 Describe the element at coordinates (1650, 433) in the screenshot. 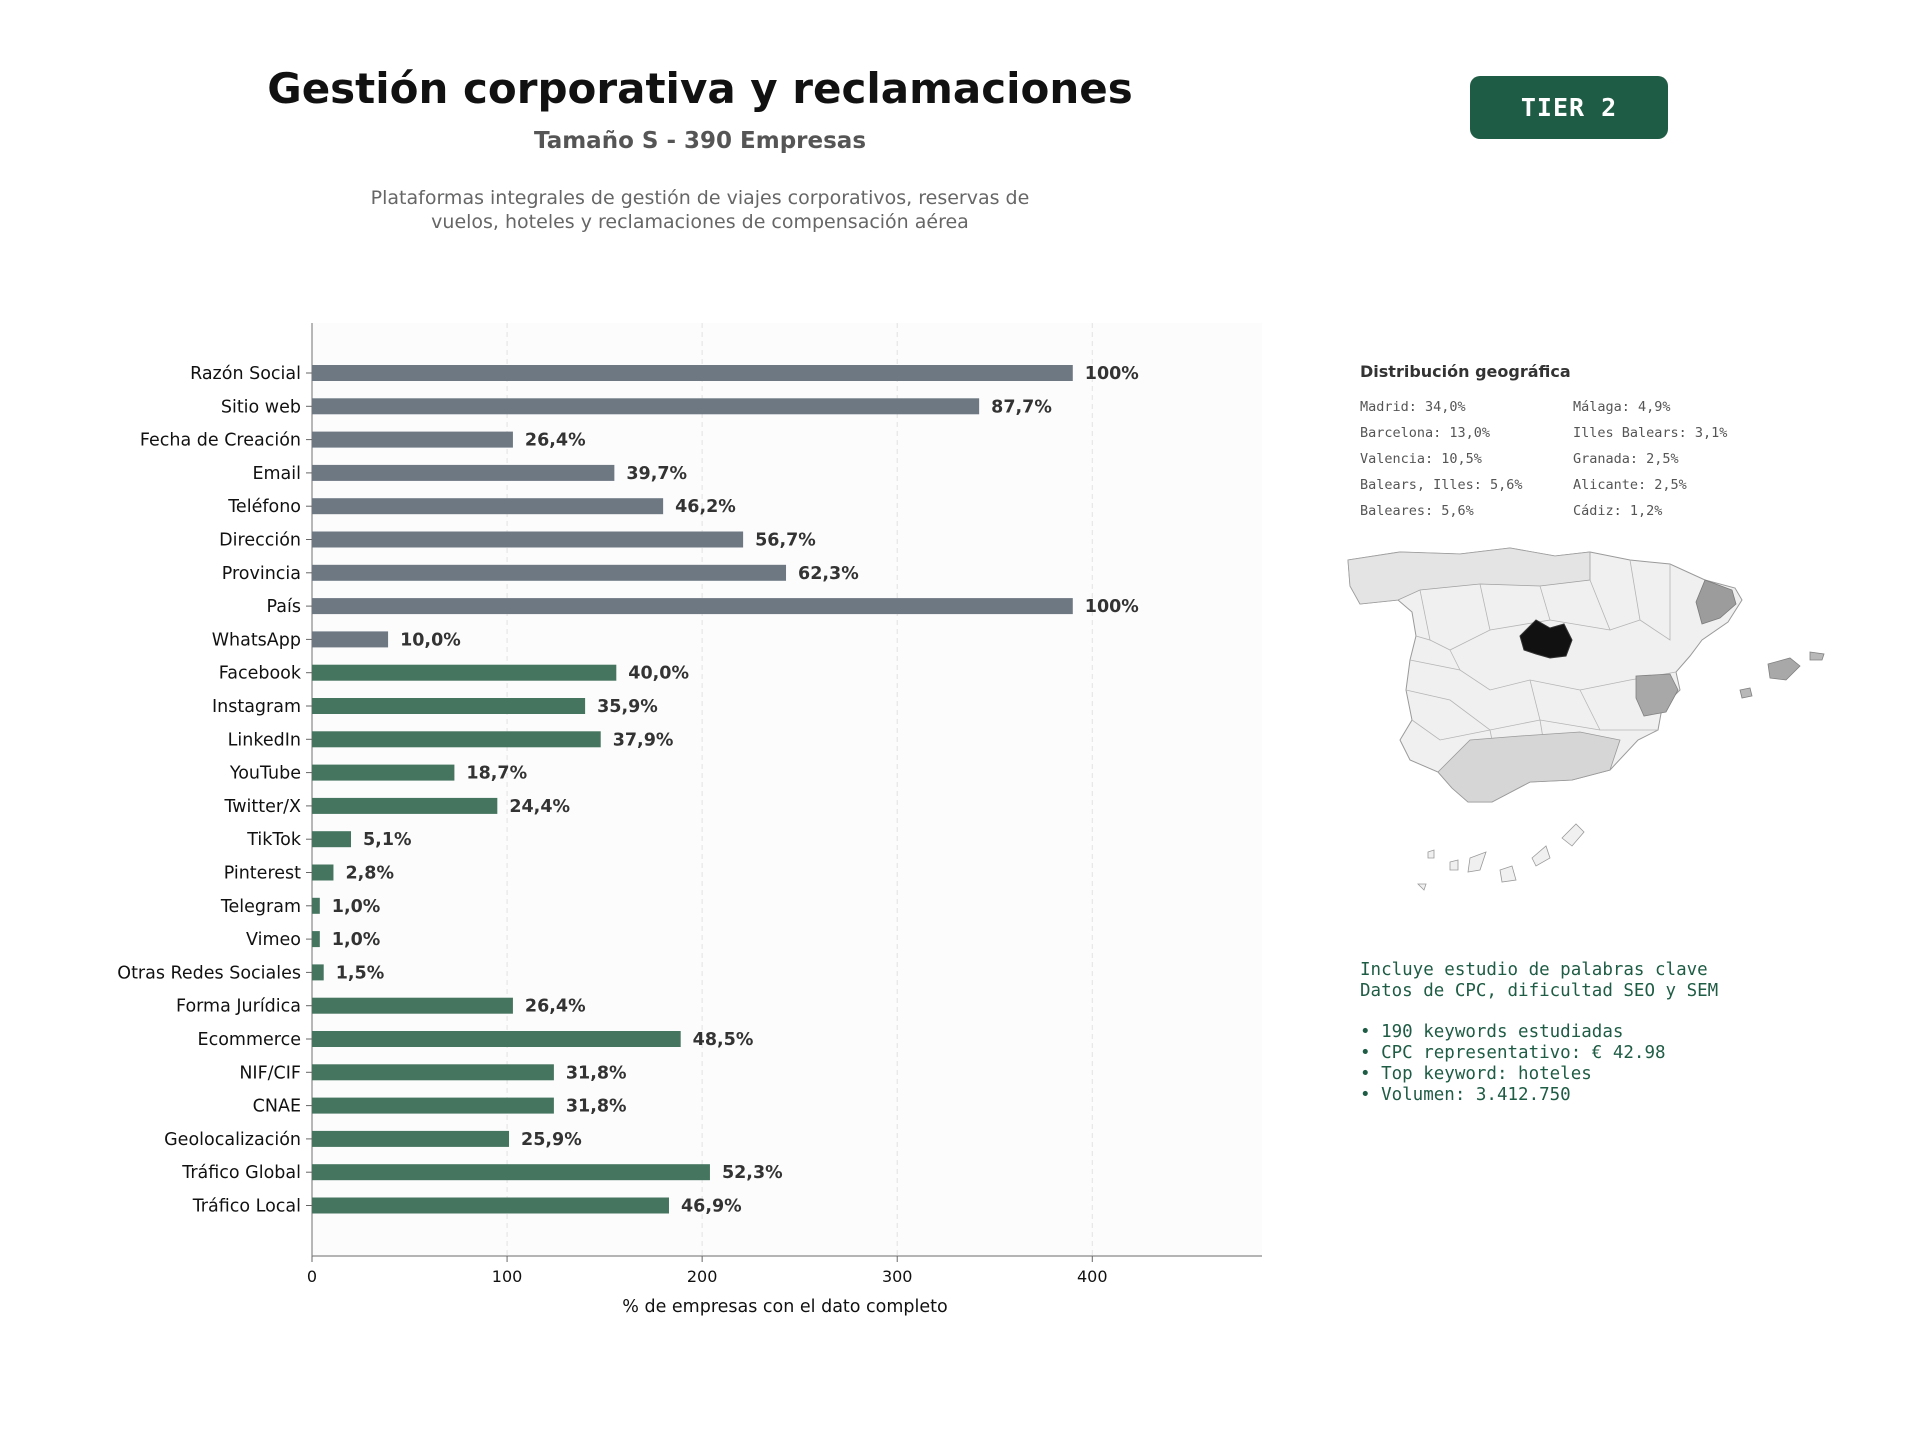

I see `geo-item: Illes Balears: 3,1%` at that location.